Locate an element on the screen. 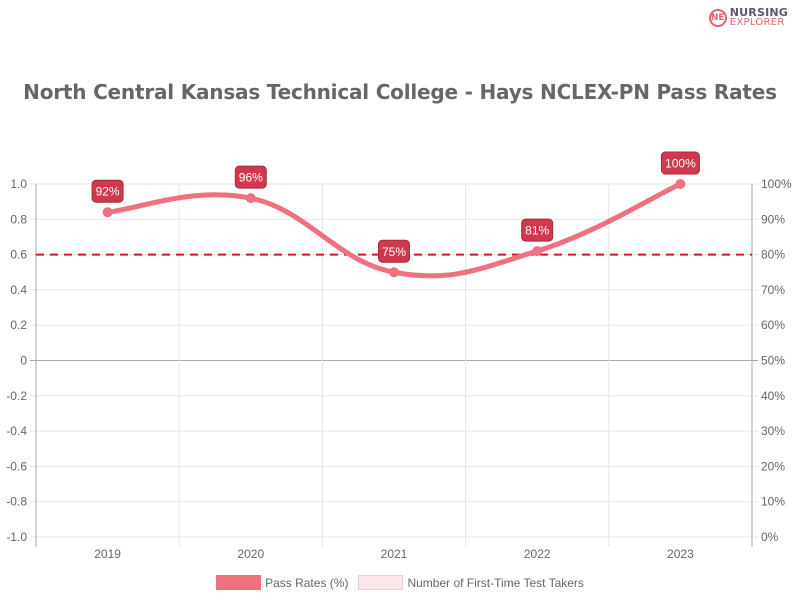 The width and height of the screenshot is (800, 600). right-axis-tick: 70% is located at coordinates (773, 290).